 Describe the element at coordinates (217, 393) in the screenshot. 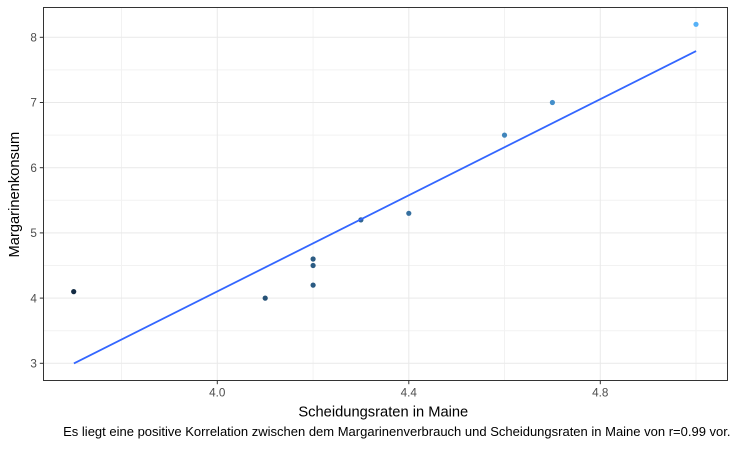

I see `svg-text: 4.0` at that location.